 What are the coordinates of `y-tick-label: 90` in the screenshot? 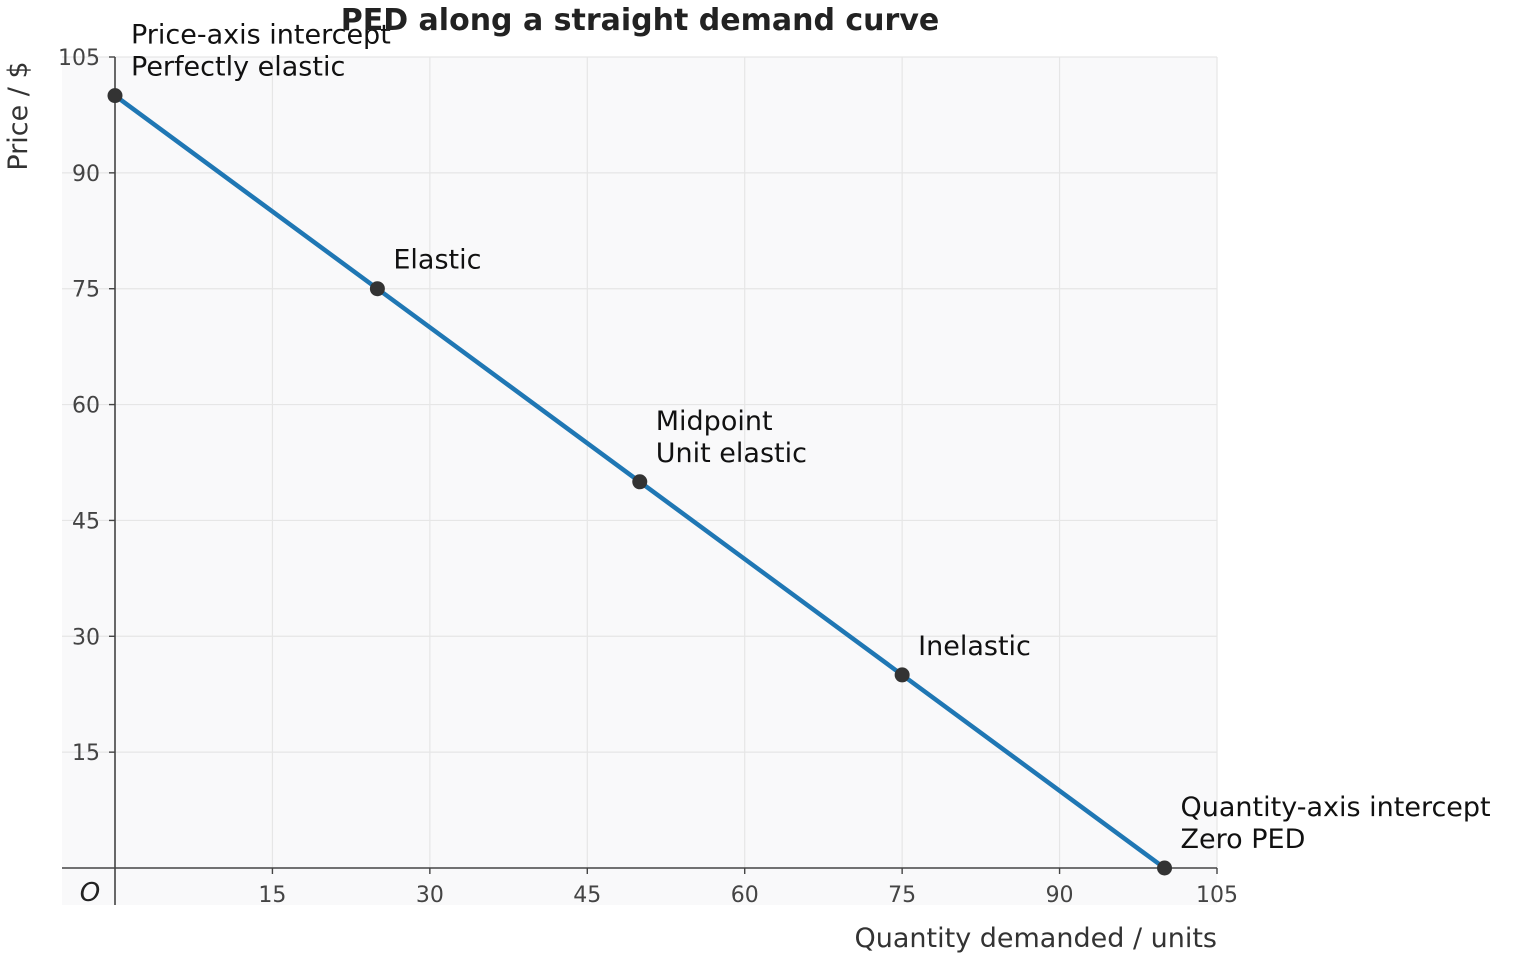 It's located at (86, 174).